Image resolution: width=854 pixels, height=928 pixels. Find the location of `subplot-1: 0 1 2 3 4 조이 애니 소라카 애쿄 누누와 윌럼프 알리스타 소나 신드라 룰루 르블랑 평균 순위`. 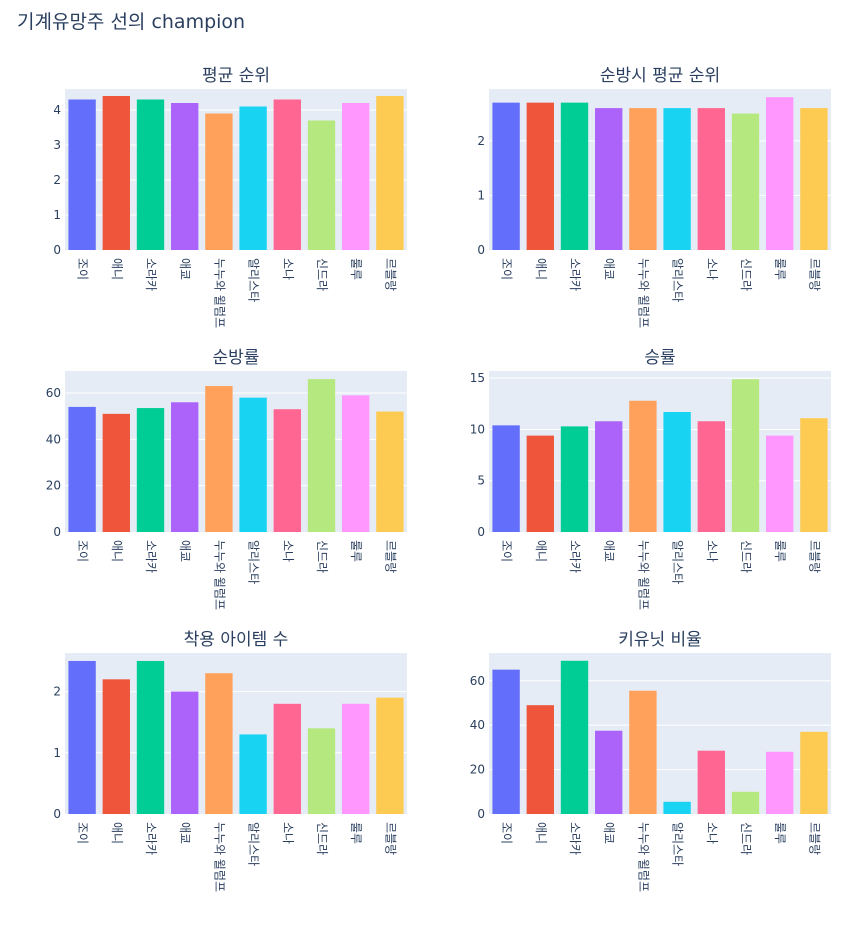

subplot-1: 0 1 2 3 4 조이 애니 소라카 애쿄 누누와 윌럼프 알리스타 소나 신드라 룰루 르블랑 평균 순위 is located at coordinates (230, 197).